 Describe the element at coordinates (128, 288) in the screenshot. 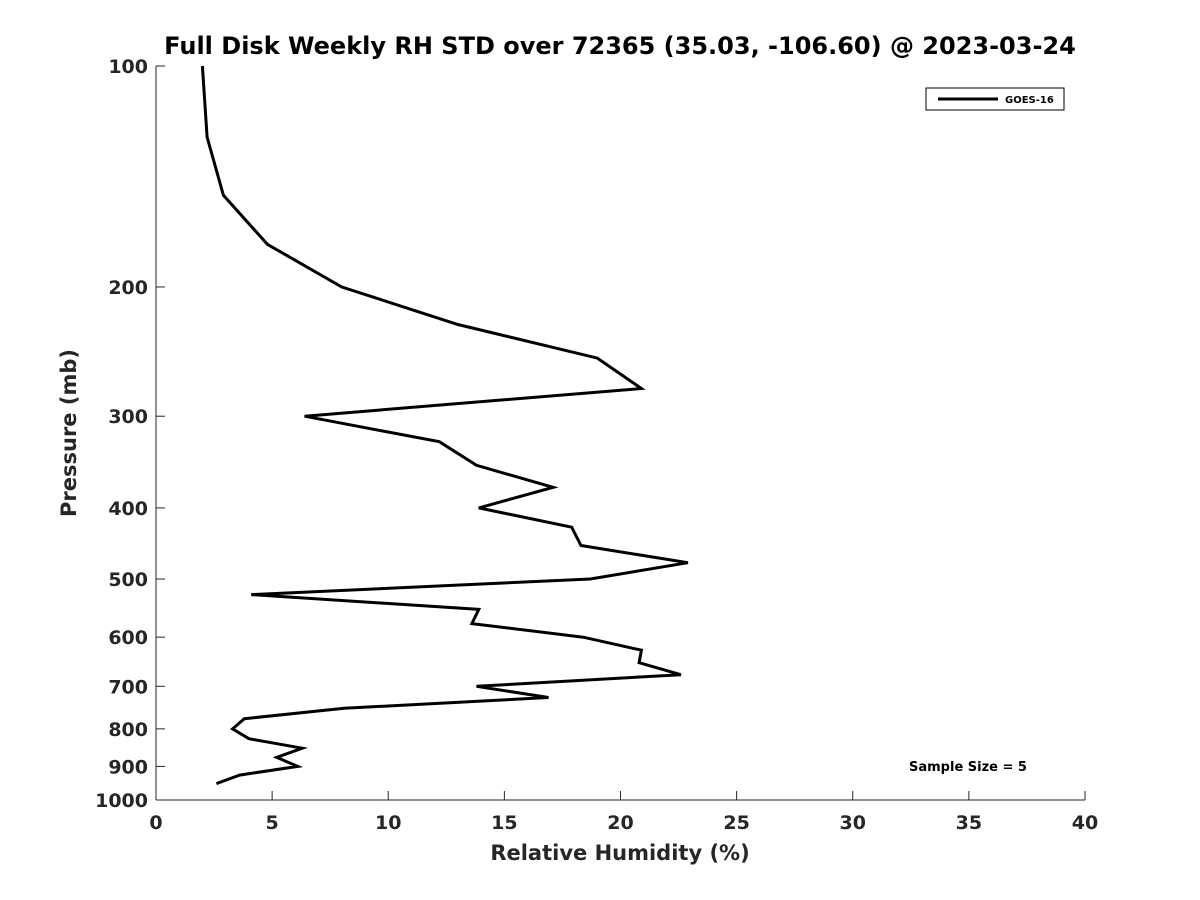

I see `y-tick-label: 200` at that location.